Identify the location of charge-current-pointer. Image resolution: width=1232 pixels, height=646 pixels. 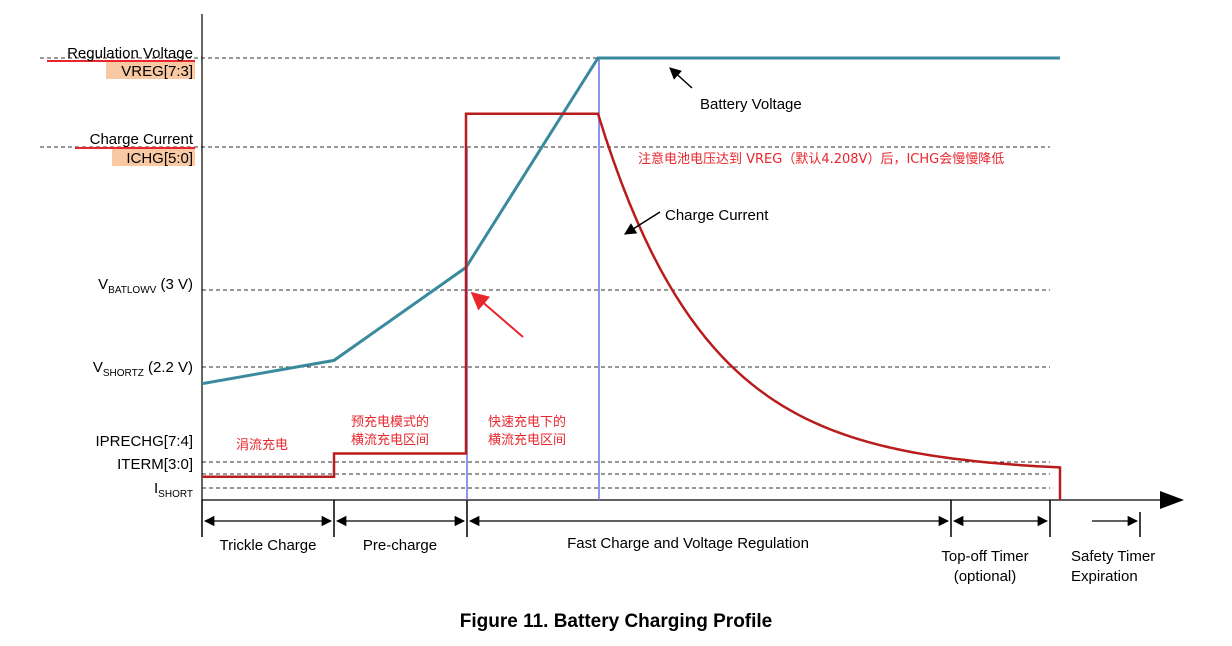
(642, 223).